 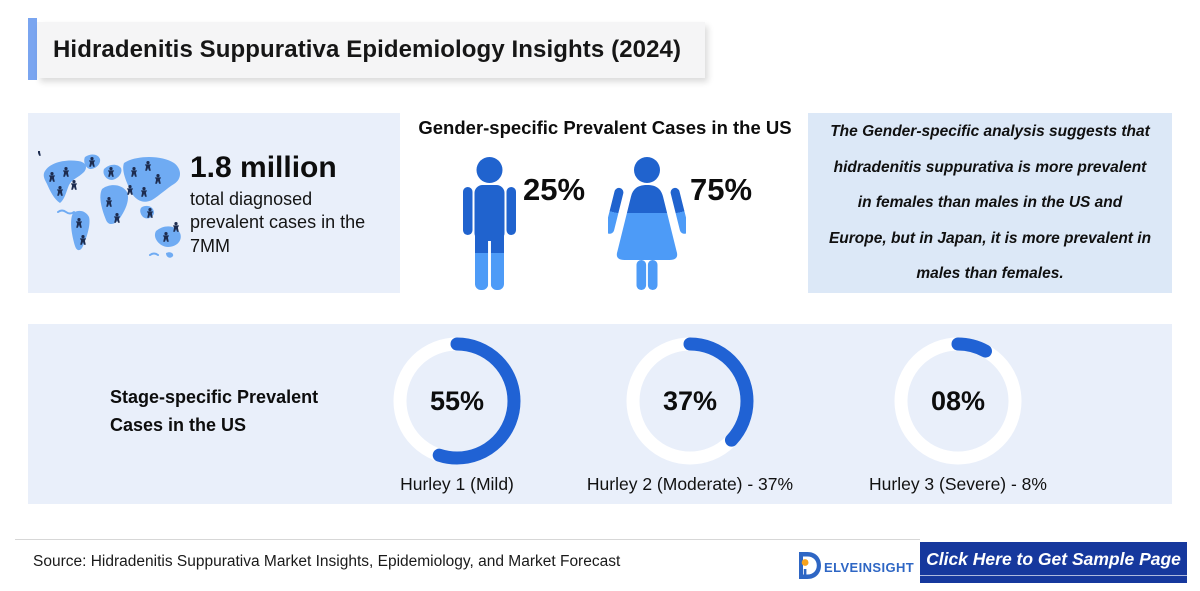 What do you see at coordinates (810, 565) in the screenshot?
I see `delveinsight-logo-icon` at bounding box center [810, 565].